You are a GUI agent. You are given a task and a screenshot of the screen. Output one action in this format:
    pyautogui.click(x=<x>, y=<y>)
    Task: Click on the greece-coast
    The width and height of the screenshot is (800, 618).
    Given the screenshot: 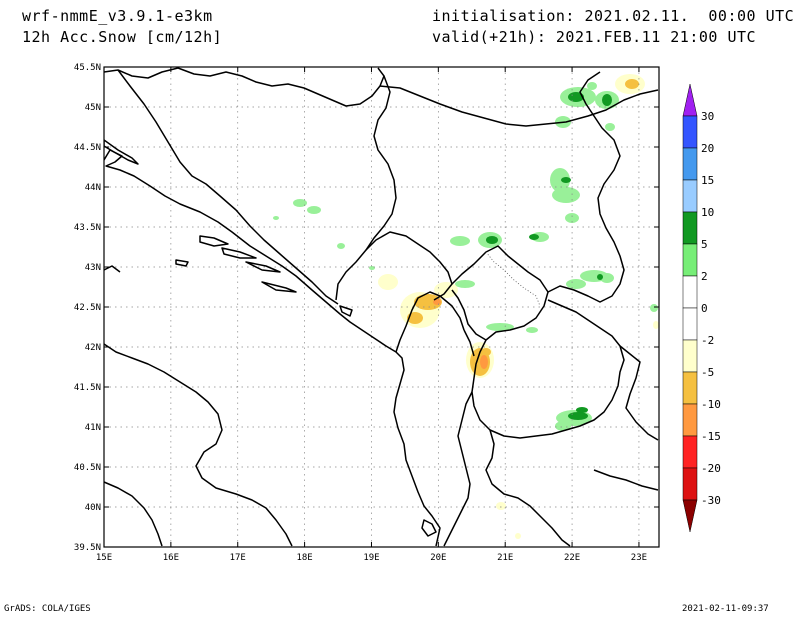 What is the action you would take?
    pyautogui.click(x=528, y=488)
    